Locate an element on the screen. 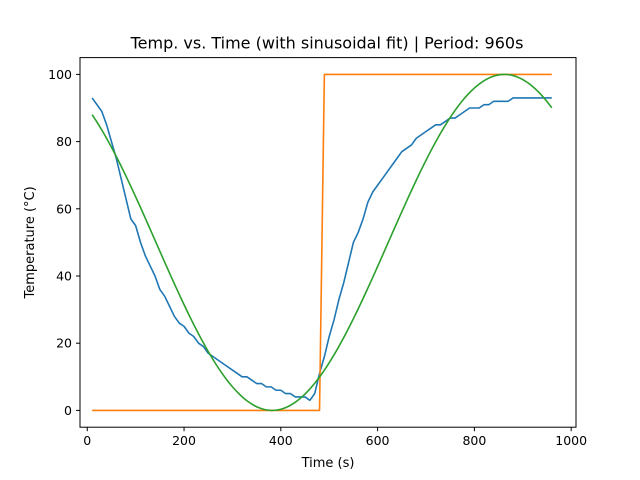 Image resolution: width=640 pixels, height=480 pixels. x-tick-label: 600 is located at coordinates (378, 440).